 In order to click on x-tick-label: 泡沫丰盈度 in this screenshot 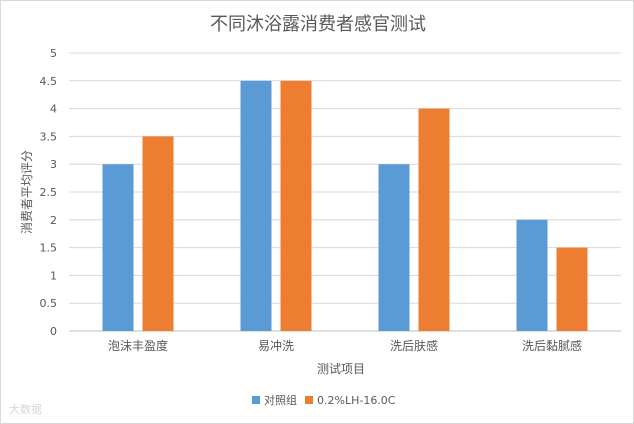, I will do `click(138, 345)`.